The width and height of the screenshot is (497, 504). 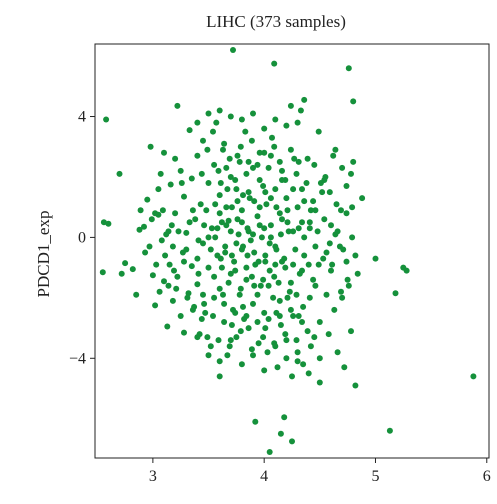 What do you see at coordinates (153, 476) in the screenshot?
I see `x-tick-label: 3` at bounding box center [153, 476].